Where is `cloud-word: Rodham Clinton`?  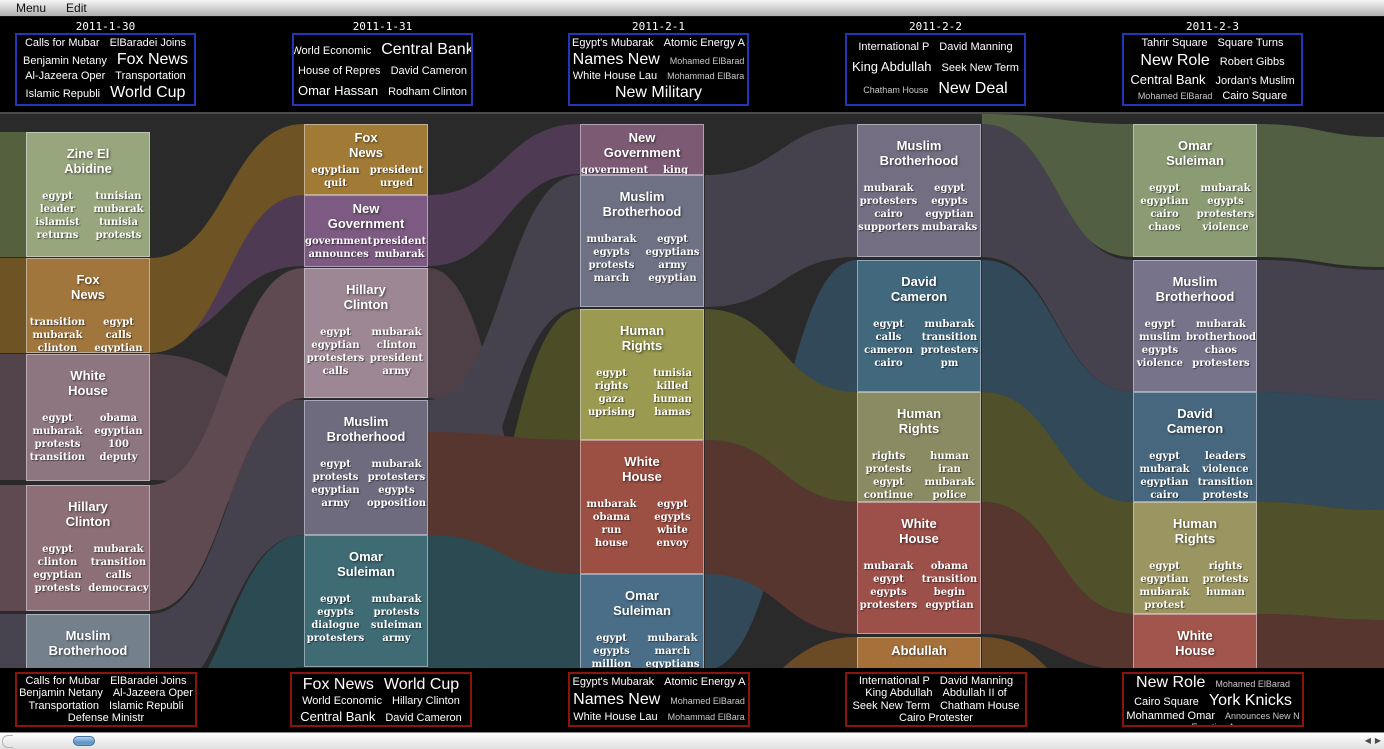
cloud-word: Rodham Clinton is located at coordinates (428, 92).